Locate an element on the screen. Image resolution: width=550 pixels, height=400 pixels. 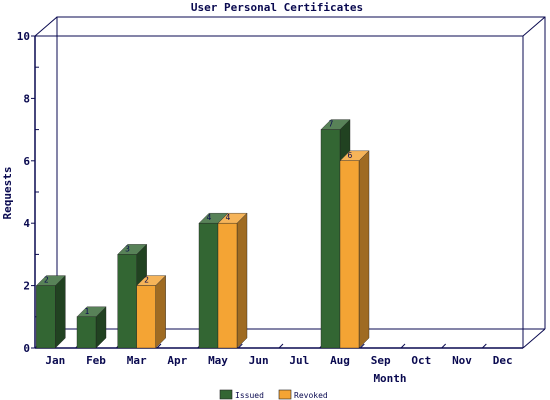
data-label: 3 is located at coordinates (127, 248).